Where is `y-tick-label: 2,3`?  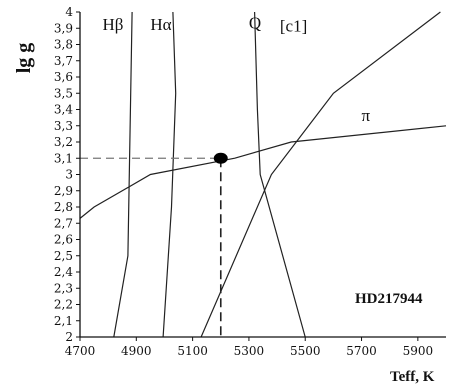
y-tick-label: 2,3 is located at coordinates (63, 288).